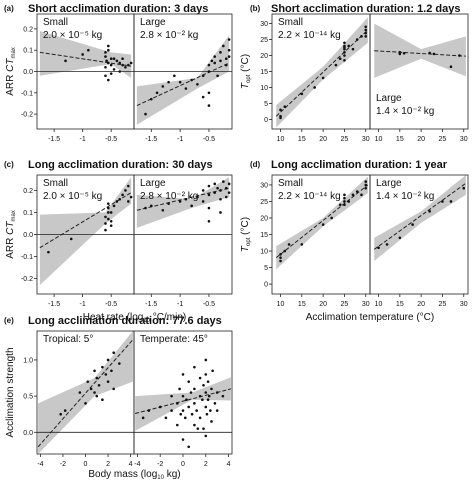 Image resolution: width=474 pixels, height=484 pixels. What do you see at coordinates (419, 234) in the screenshot?
I see `facet-frame` at bounding box center [419, 234].